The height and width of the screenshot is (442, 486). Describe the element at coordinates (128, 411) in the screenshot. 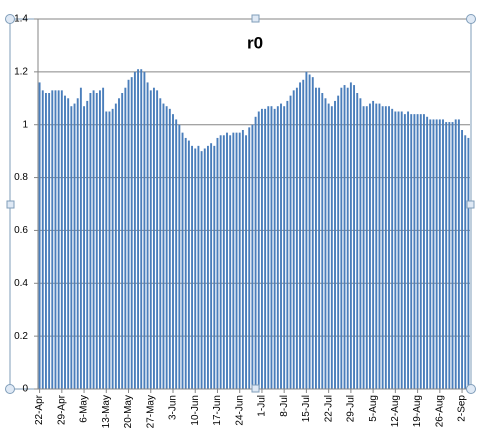

I see `x-tick-label: 20-May` at that location.